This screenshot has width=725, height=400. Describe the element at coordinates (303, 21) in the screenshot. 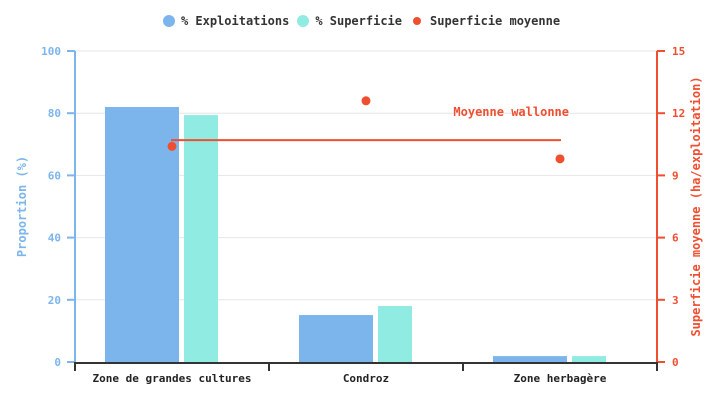

I see `legend-swatch-superficie` at that location.